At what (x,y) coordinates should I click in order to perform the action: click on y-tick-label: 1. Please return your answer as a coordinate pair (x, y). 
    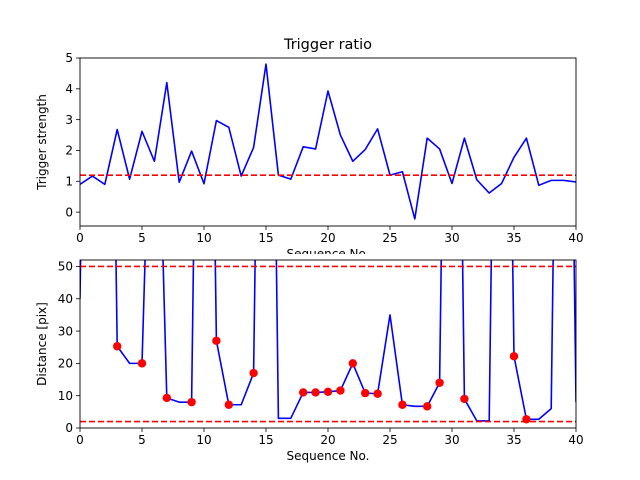
    Looking at the image, I should click on (69, 182).